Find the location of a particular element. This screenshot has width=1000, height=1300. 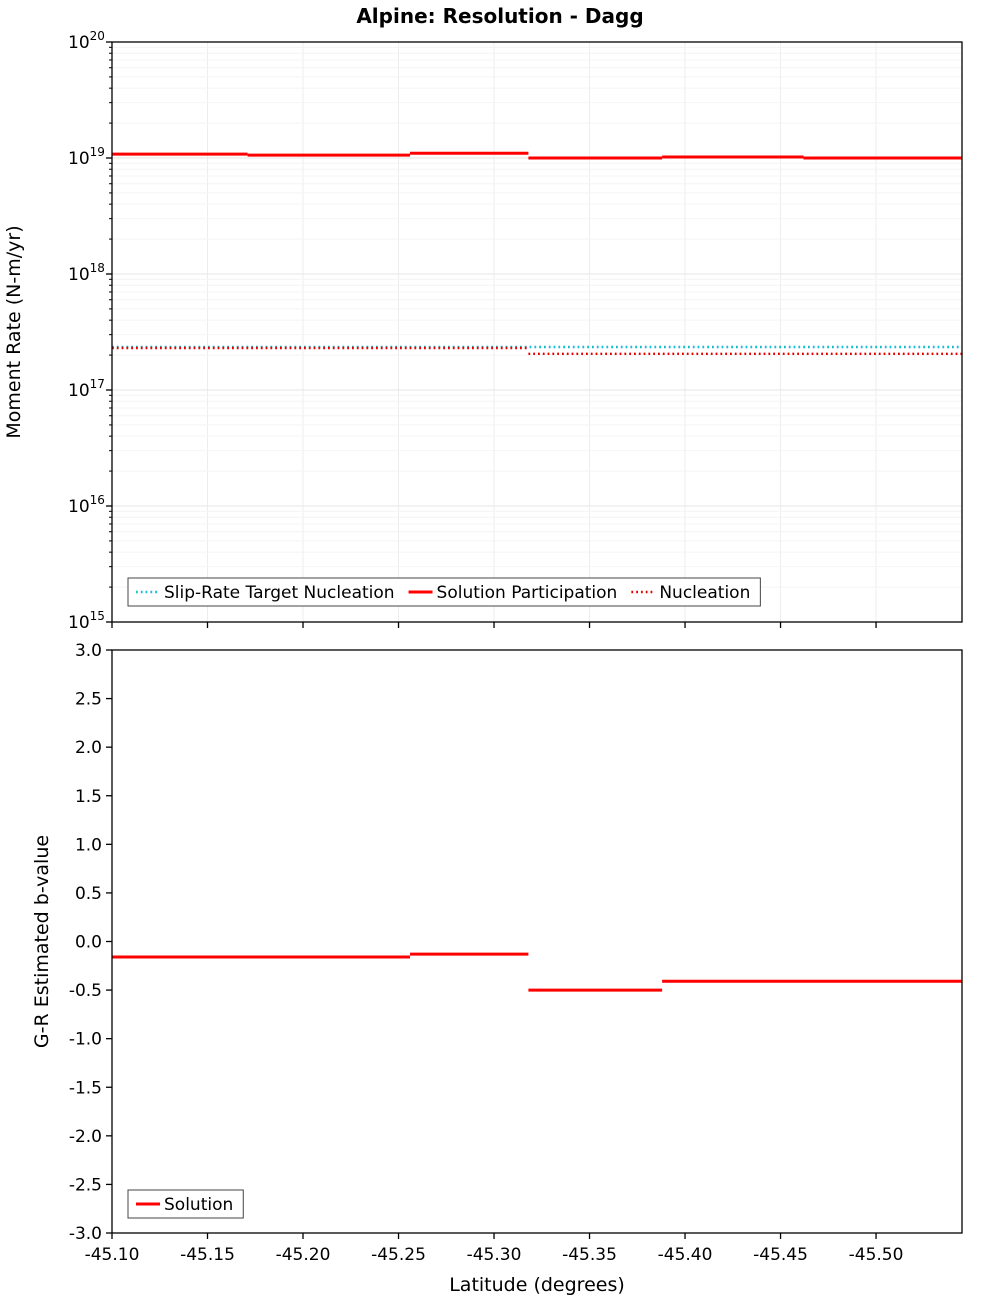

svg-text: Solution is located at coordinates (198, 1205).